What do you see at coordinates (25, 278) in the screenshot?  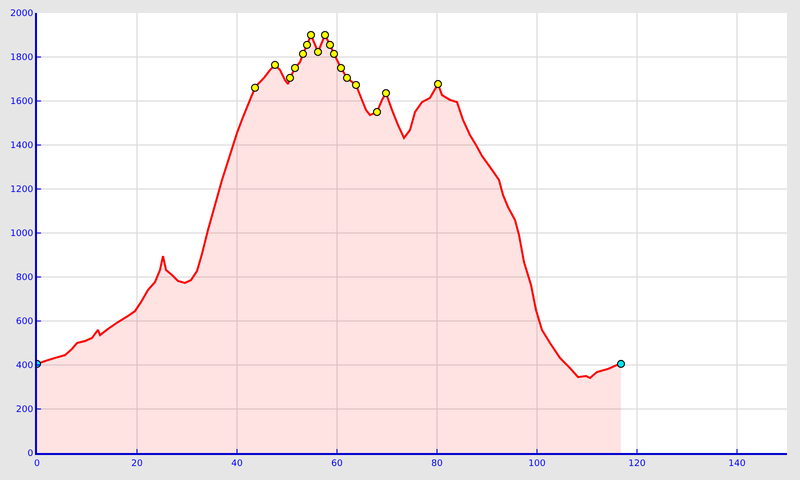 I see `y-tick-label: 800` at bounding box center [25, 278].